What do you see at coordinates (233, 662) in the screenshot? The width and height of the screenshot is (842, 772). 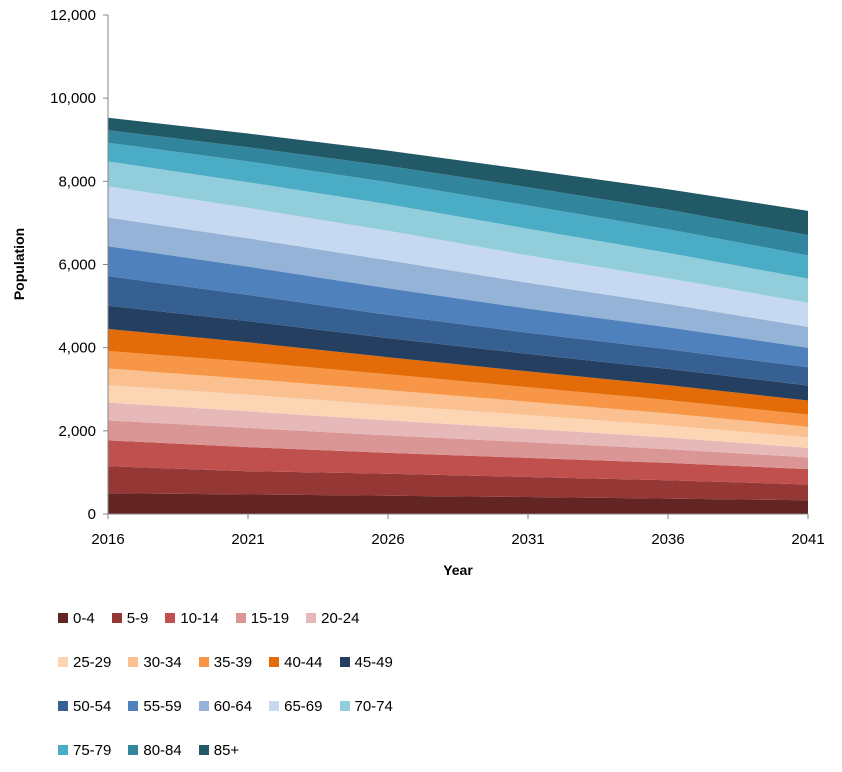 I see `legend-label: 35-39` at bounding box center [233, 662].